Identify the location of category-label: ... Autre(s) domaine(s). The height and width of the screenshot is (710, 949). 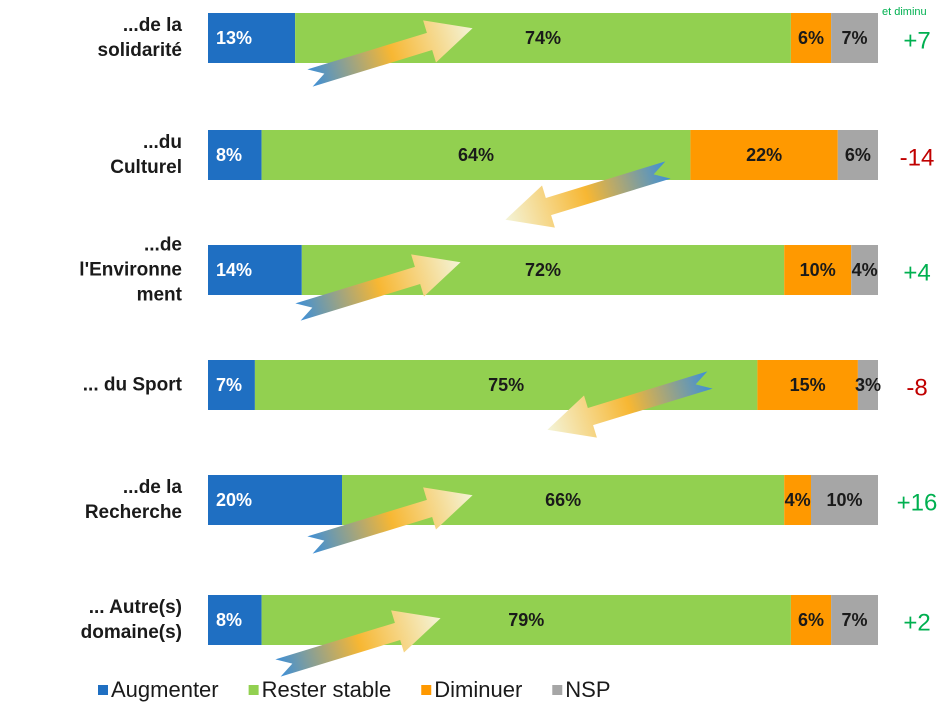
(131, 620).